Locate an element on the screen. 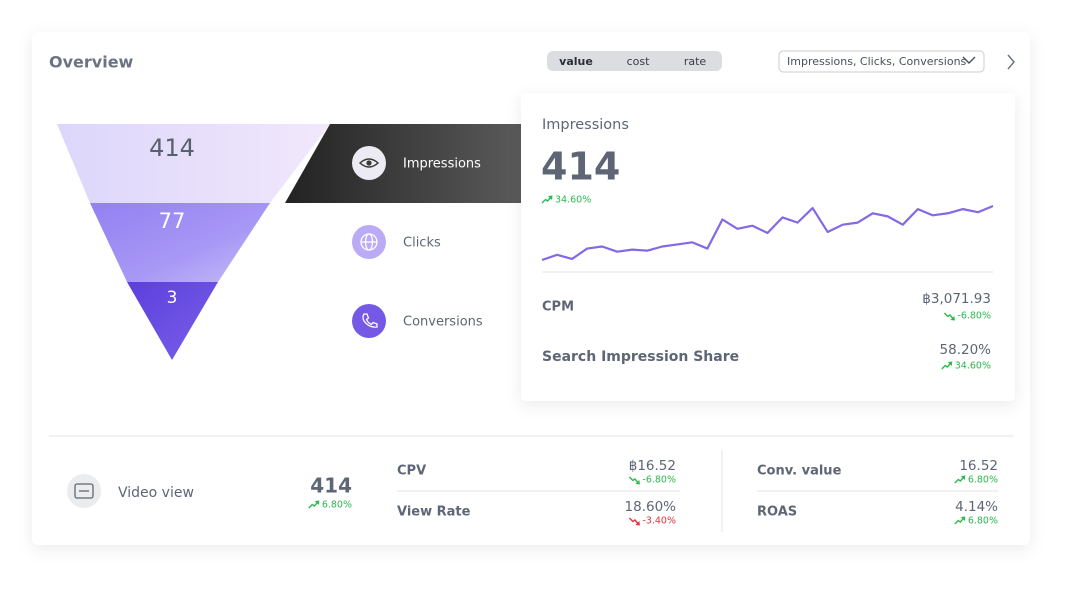 The width and height of the screenshot is (1080, 596). metric-label: Conv. value is located at coordinates (799, 471).